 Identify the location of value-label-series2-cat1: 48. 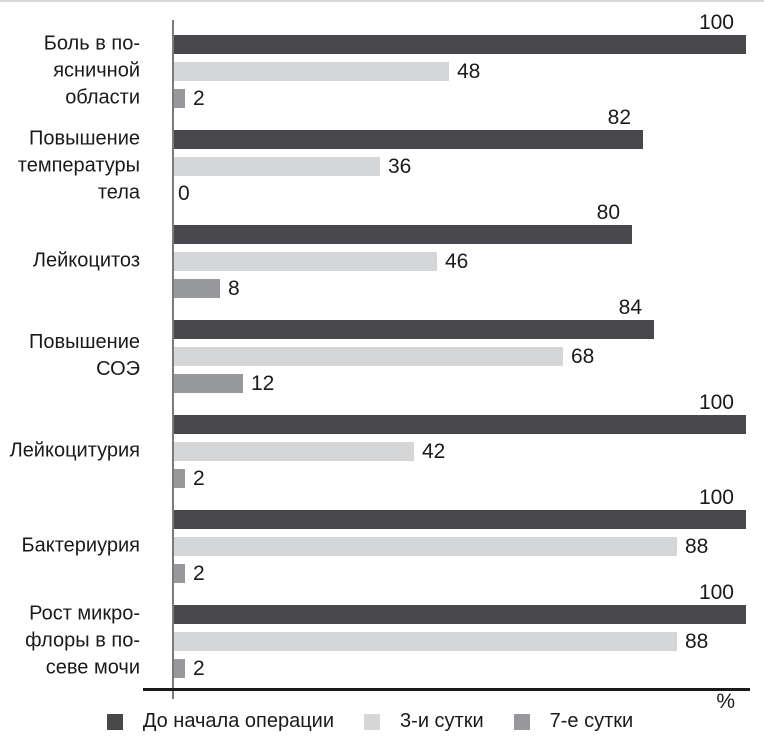
(469, 71).